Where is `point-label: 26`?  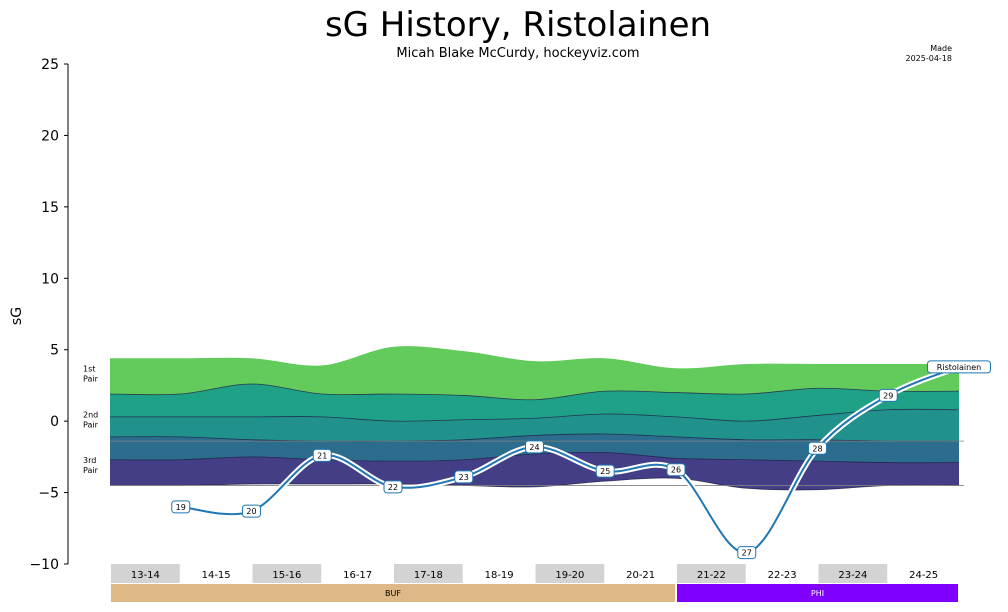 point-label: 26 is located at coordinates (676, 470).